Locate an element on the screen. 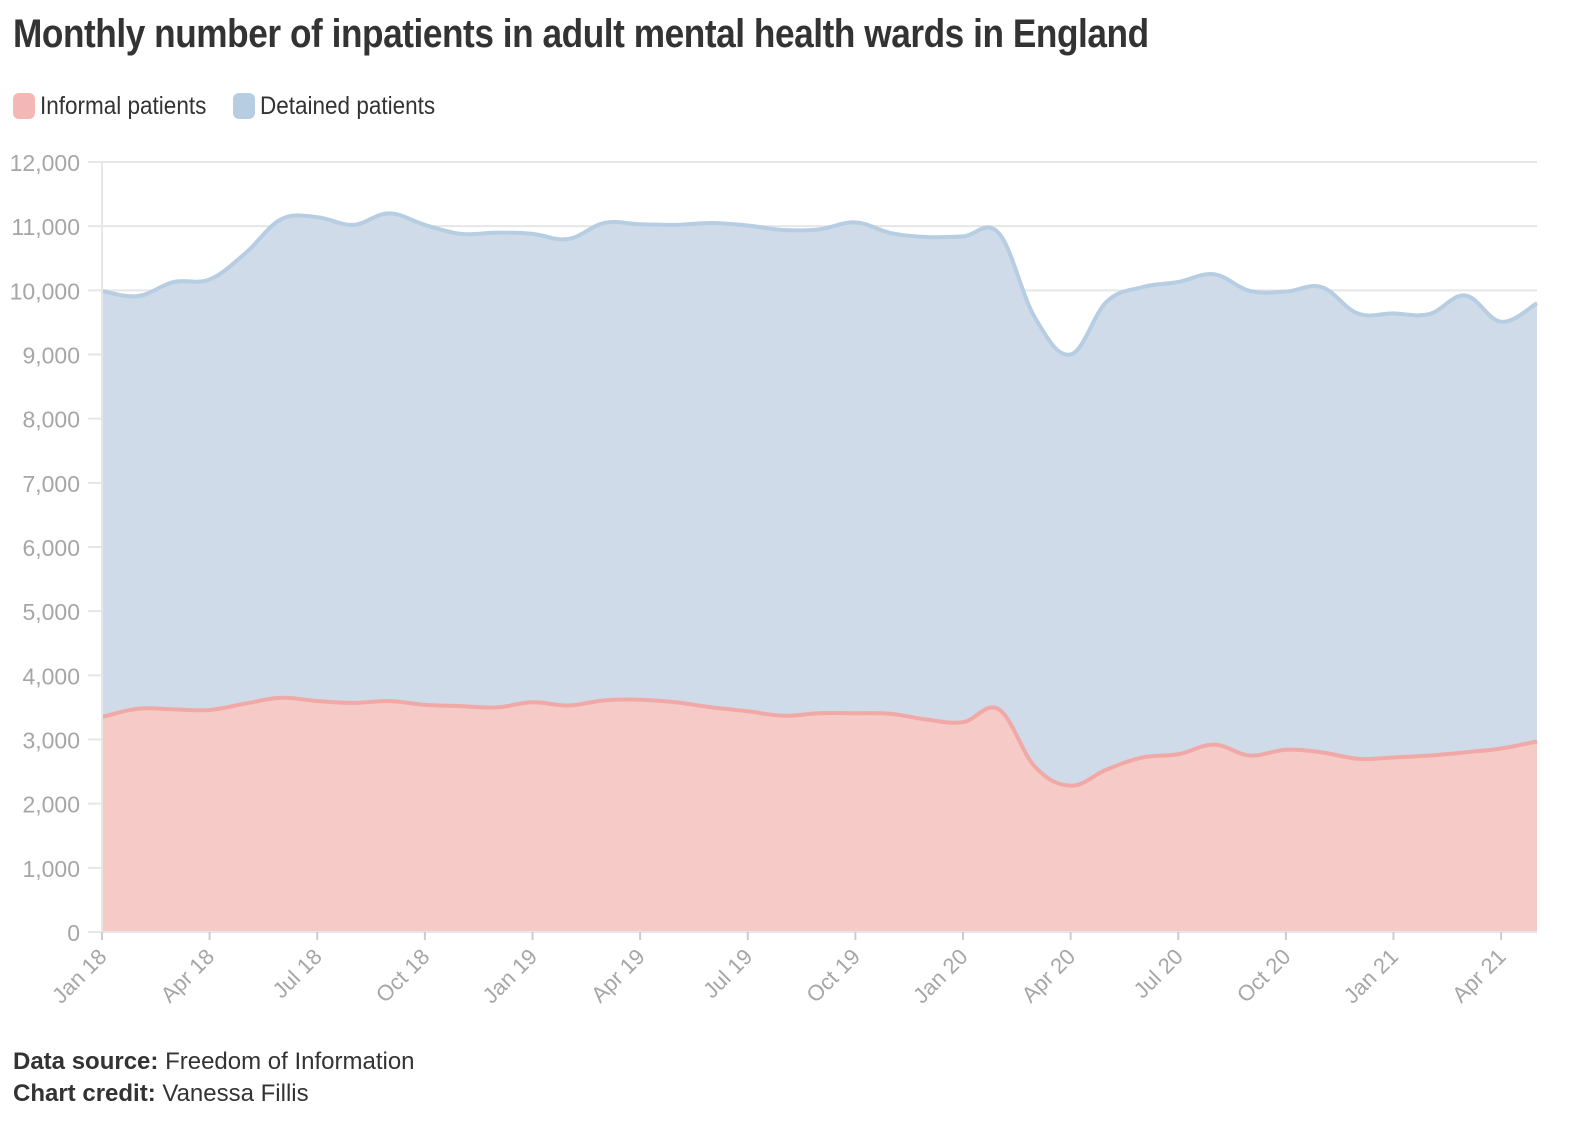 This screenshot has width=1576, height=1122. chart-credit-value: Vanessa Fillis is located at coordinates (235, 1093).